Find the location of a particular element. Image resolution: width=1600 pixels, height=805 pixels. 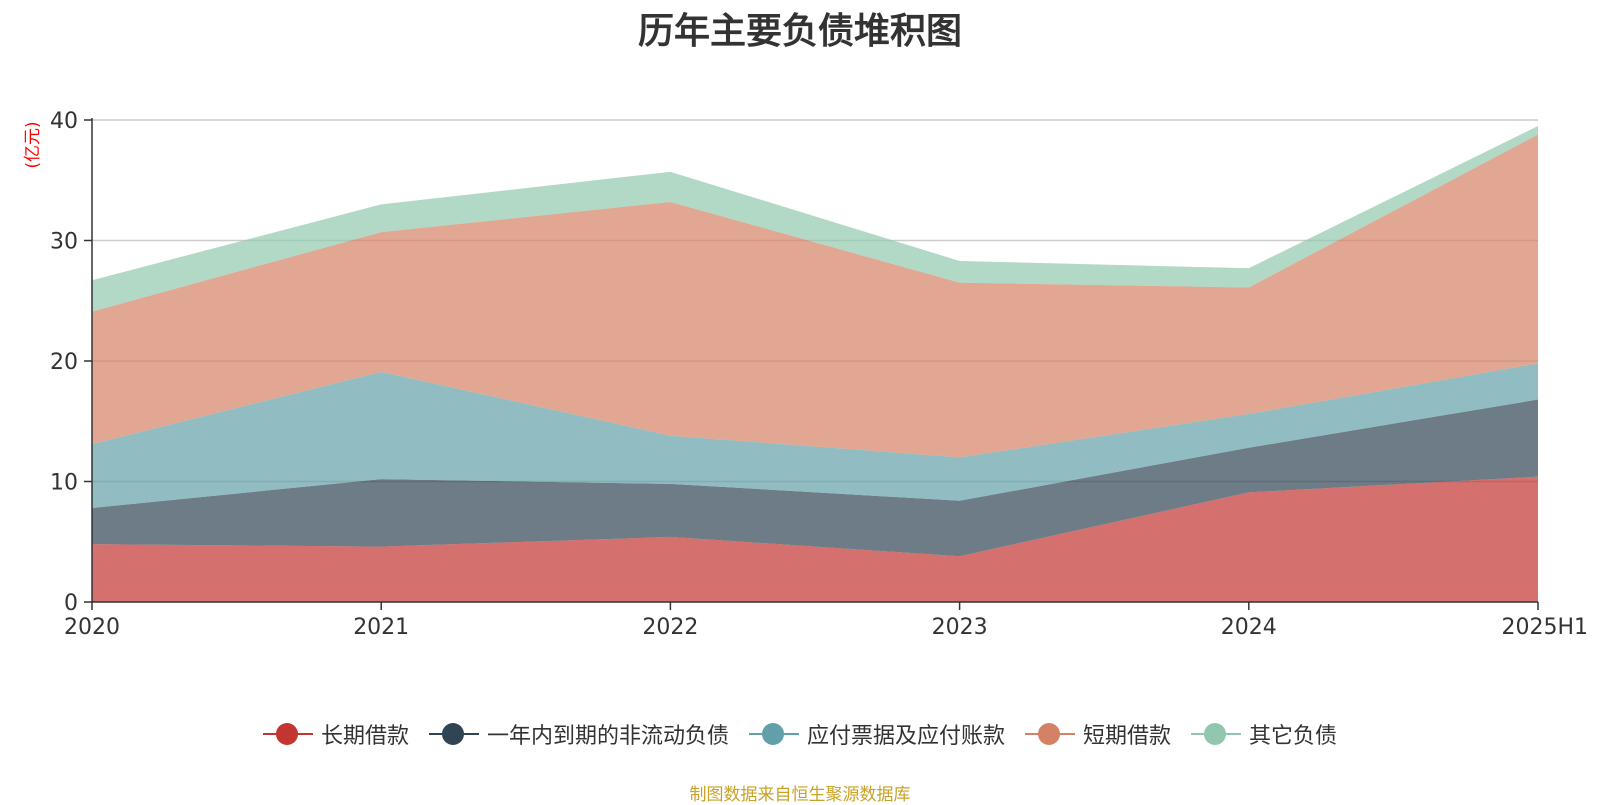

y-tick-label-40: 40 is located at coordinates (64, 121).